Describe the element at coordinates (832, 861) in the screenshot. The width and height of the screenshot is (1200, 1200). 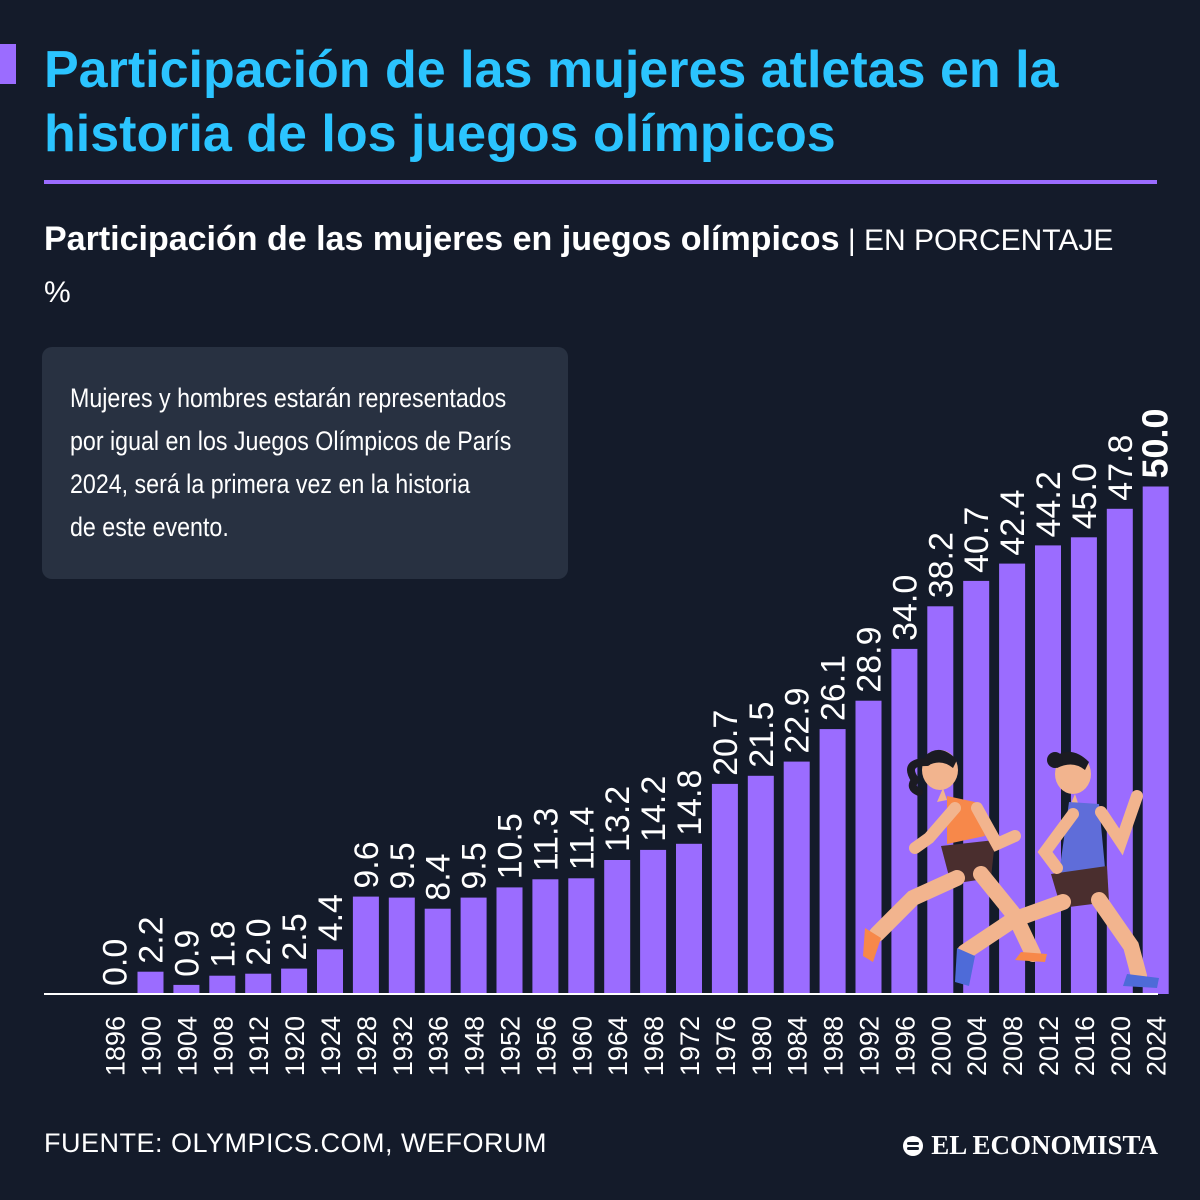
I see `bar-1988` at that location.